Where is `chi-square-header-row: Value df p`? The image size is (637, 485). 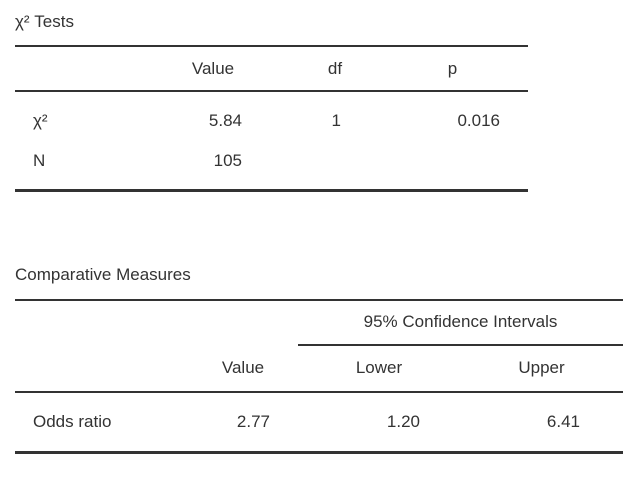 chi-square-header-row: Value df p is located at coordinates (271, 69).